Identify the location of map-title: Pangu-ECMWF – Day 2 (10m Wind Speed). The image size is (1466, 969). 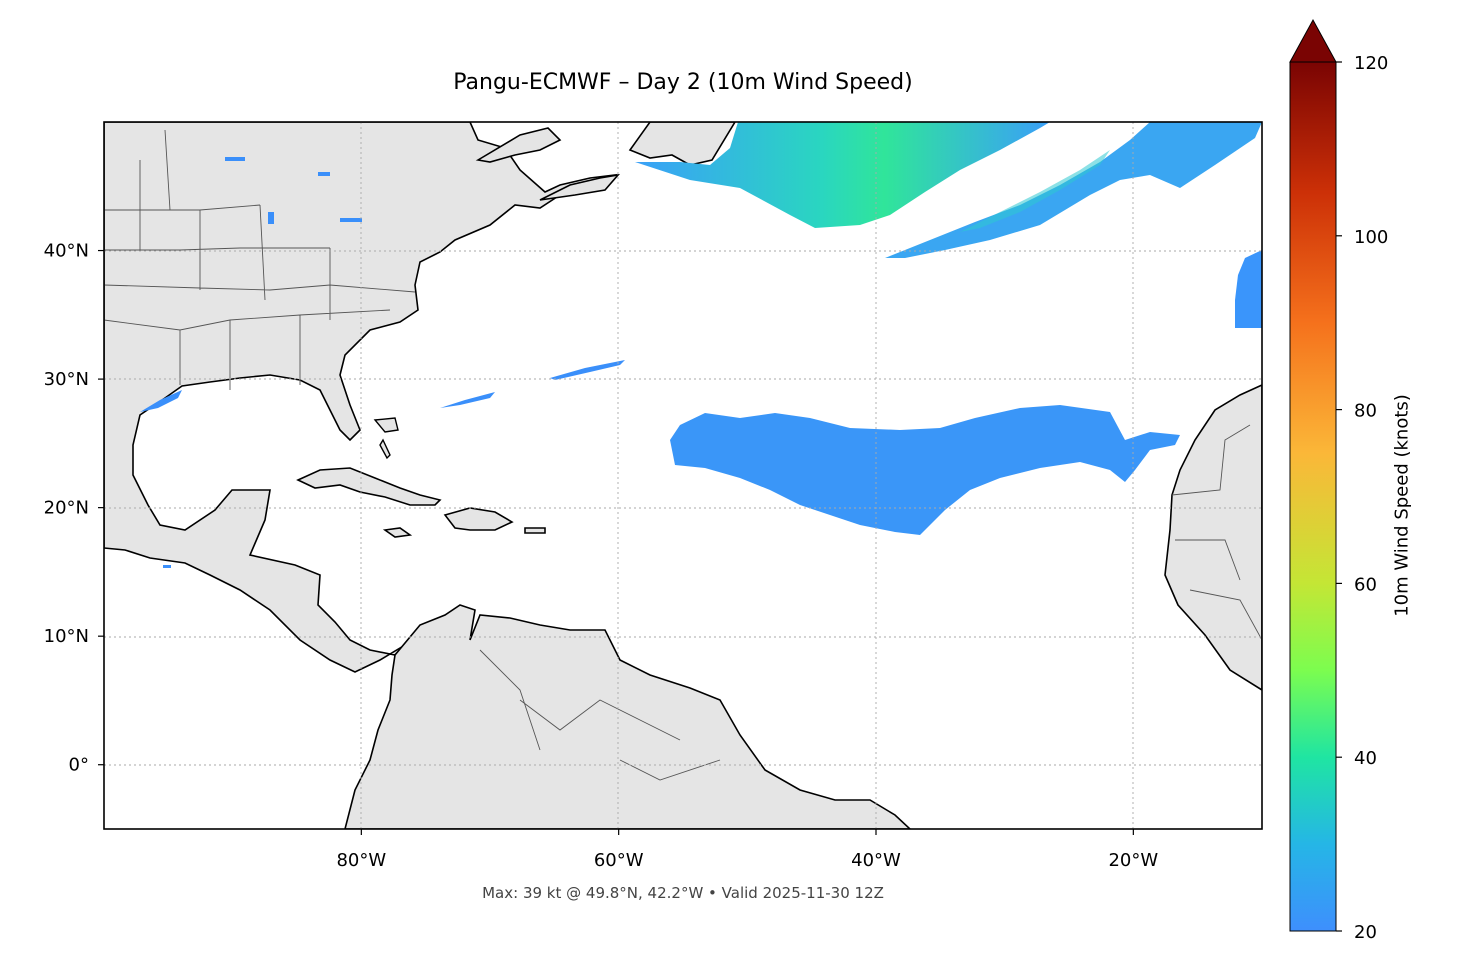
(683, 82).